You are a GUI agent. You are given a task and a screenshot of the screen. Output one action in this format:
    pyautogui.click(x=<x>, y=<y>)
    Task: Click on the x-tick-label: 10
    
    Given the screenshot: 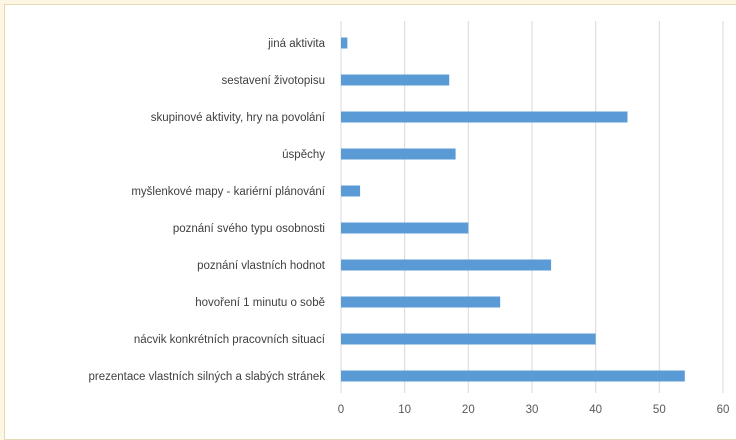 What is the action you would take?
    pyautogui.click(x=404, y=410)
    